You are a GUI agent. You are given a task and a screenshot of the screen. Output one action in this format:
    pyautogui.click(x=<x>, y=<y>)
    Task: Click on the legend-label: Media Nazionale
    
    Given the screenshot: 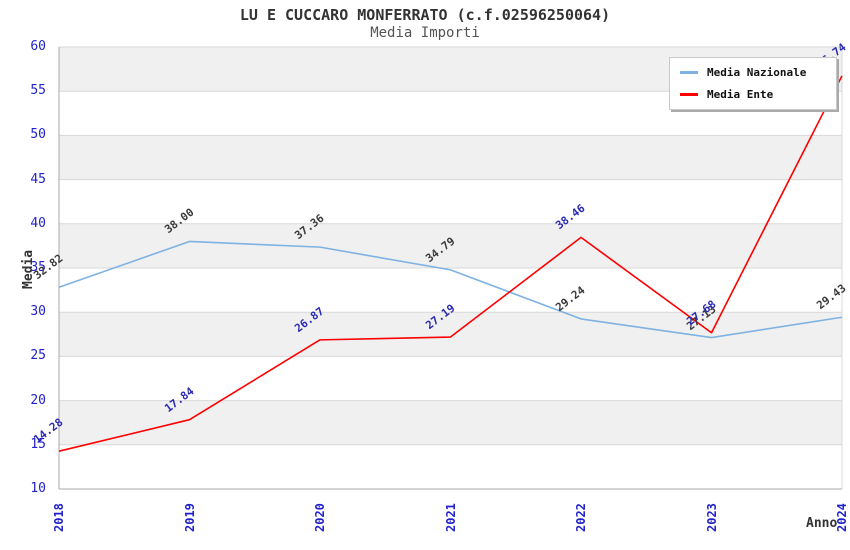 What is the action you would take?
    pyautogui.click(x=757, y=72)
    